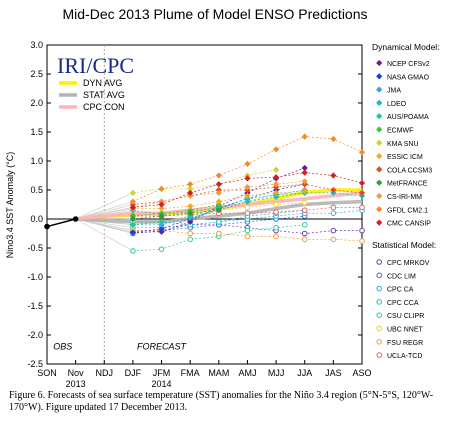 The width and height of the screenshot is (450, 427). What do you see at coordinates (409, 170) in the screenshot?
I see `legend-label: COLA CCSM3` at bounding box center [409, 170].